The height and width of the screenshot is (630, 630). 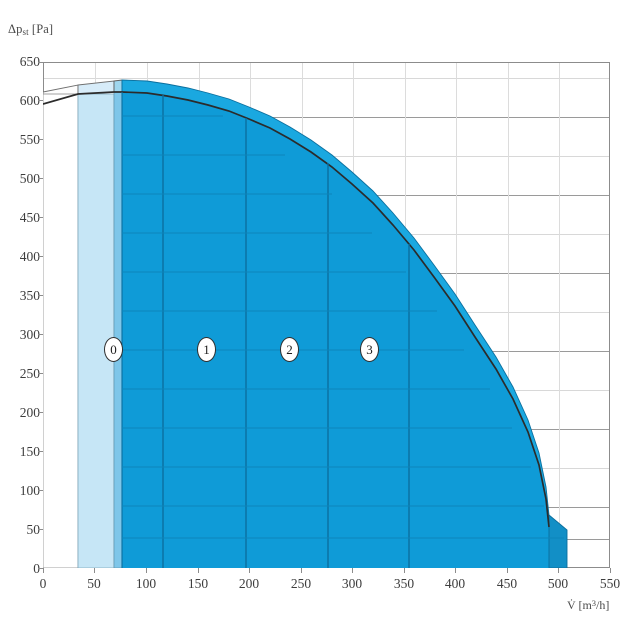 I want to click on step-marker-1: 1, so click(x=206, y=349).